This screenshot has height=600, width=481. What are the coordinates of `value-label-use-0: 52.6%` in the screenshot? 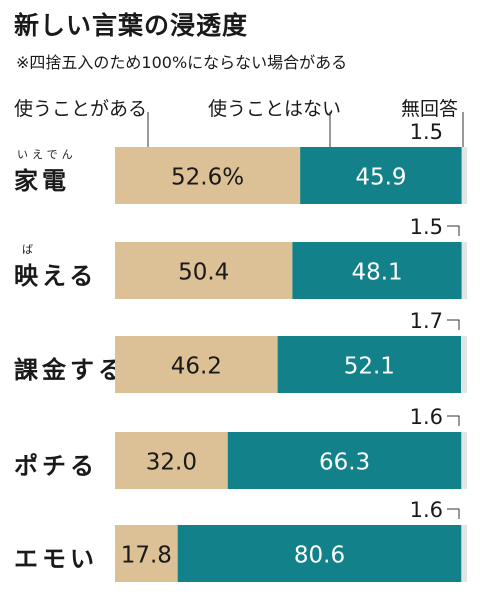 It's located at (207, 178).